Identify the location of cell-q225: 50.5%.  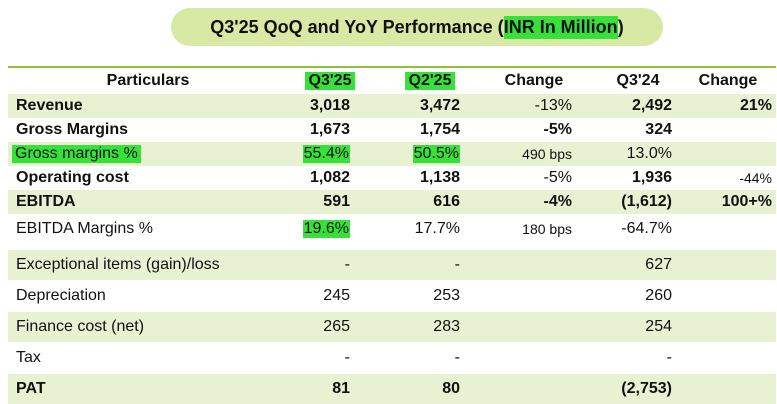
(420, 154).